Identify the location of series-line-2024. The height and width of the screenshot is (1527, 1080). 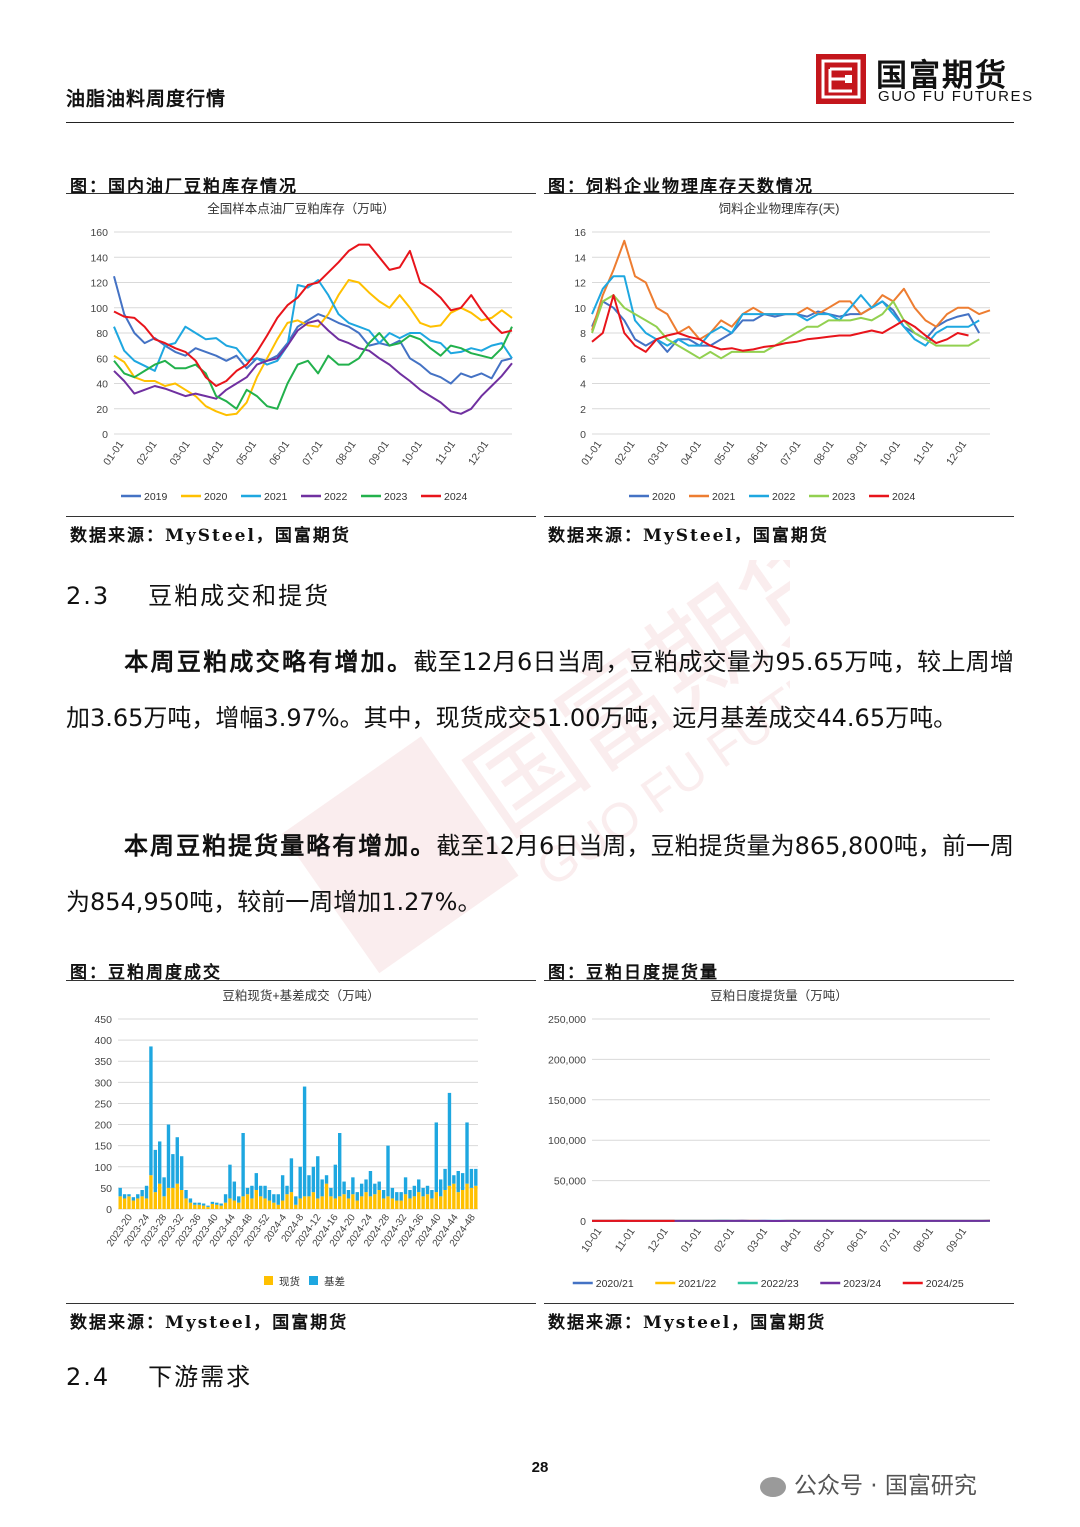
(780, 323).